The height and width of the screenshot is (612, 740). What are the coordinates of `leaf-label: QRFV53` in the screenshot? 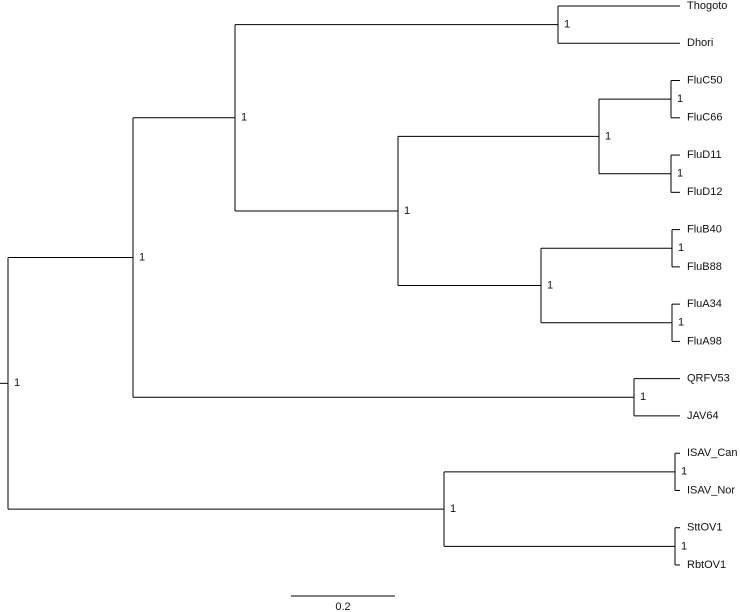 It's located at (708, 379).